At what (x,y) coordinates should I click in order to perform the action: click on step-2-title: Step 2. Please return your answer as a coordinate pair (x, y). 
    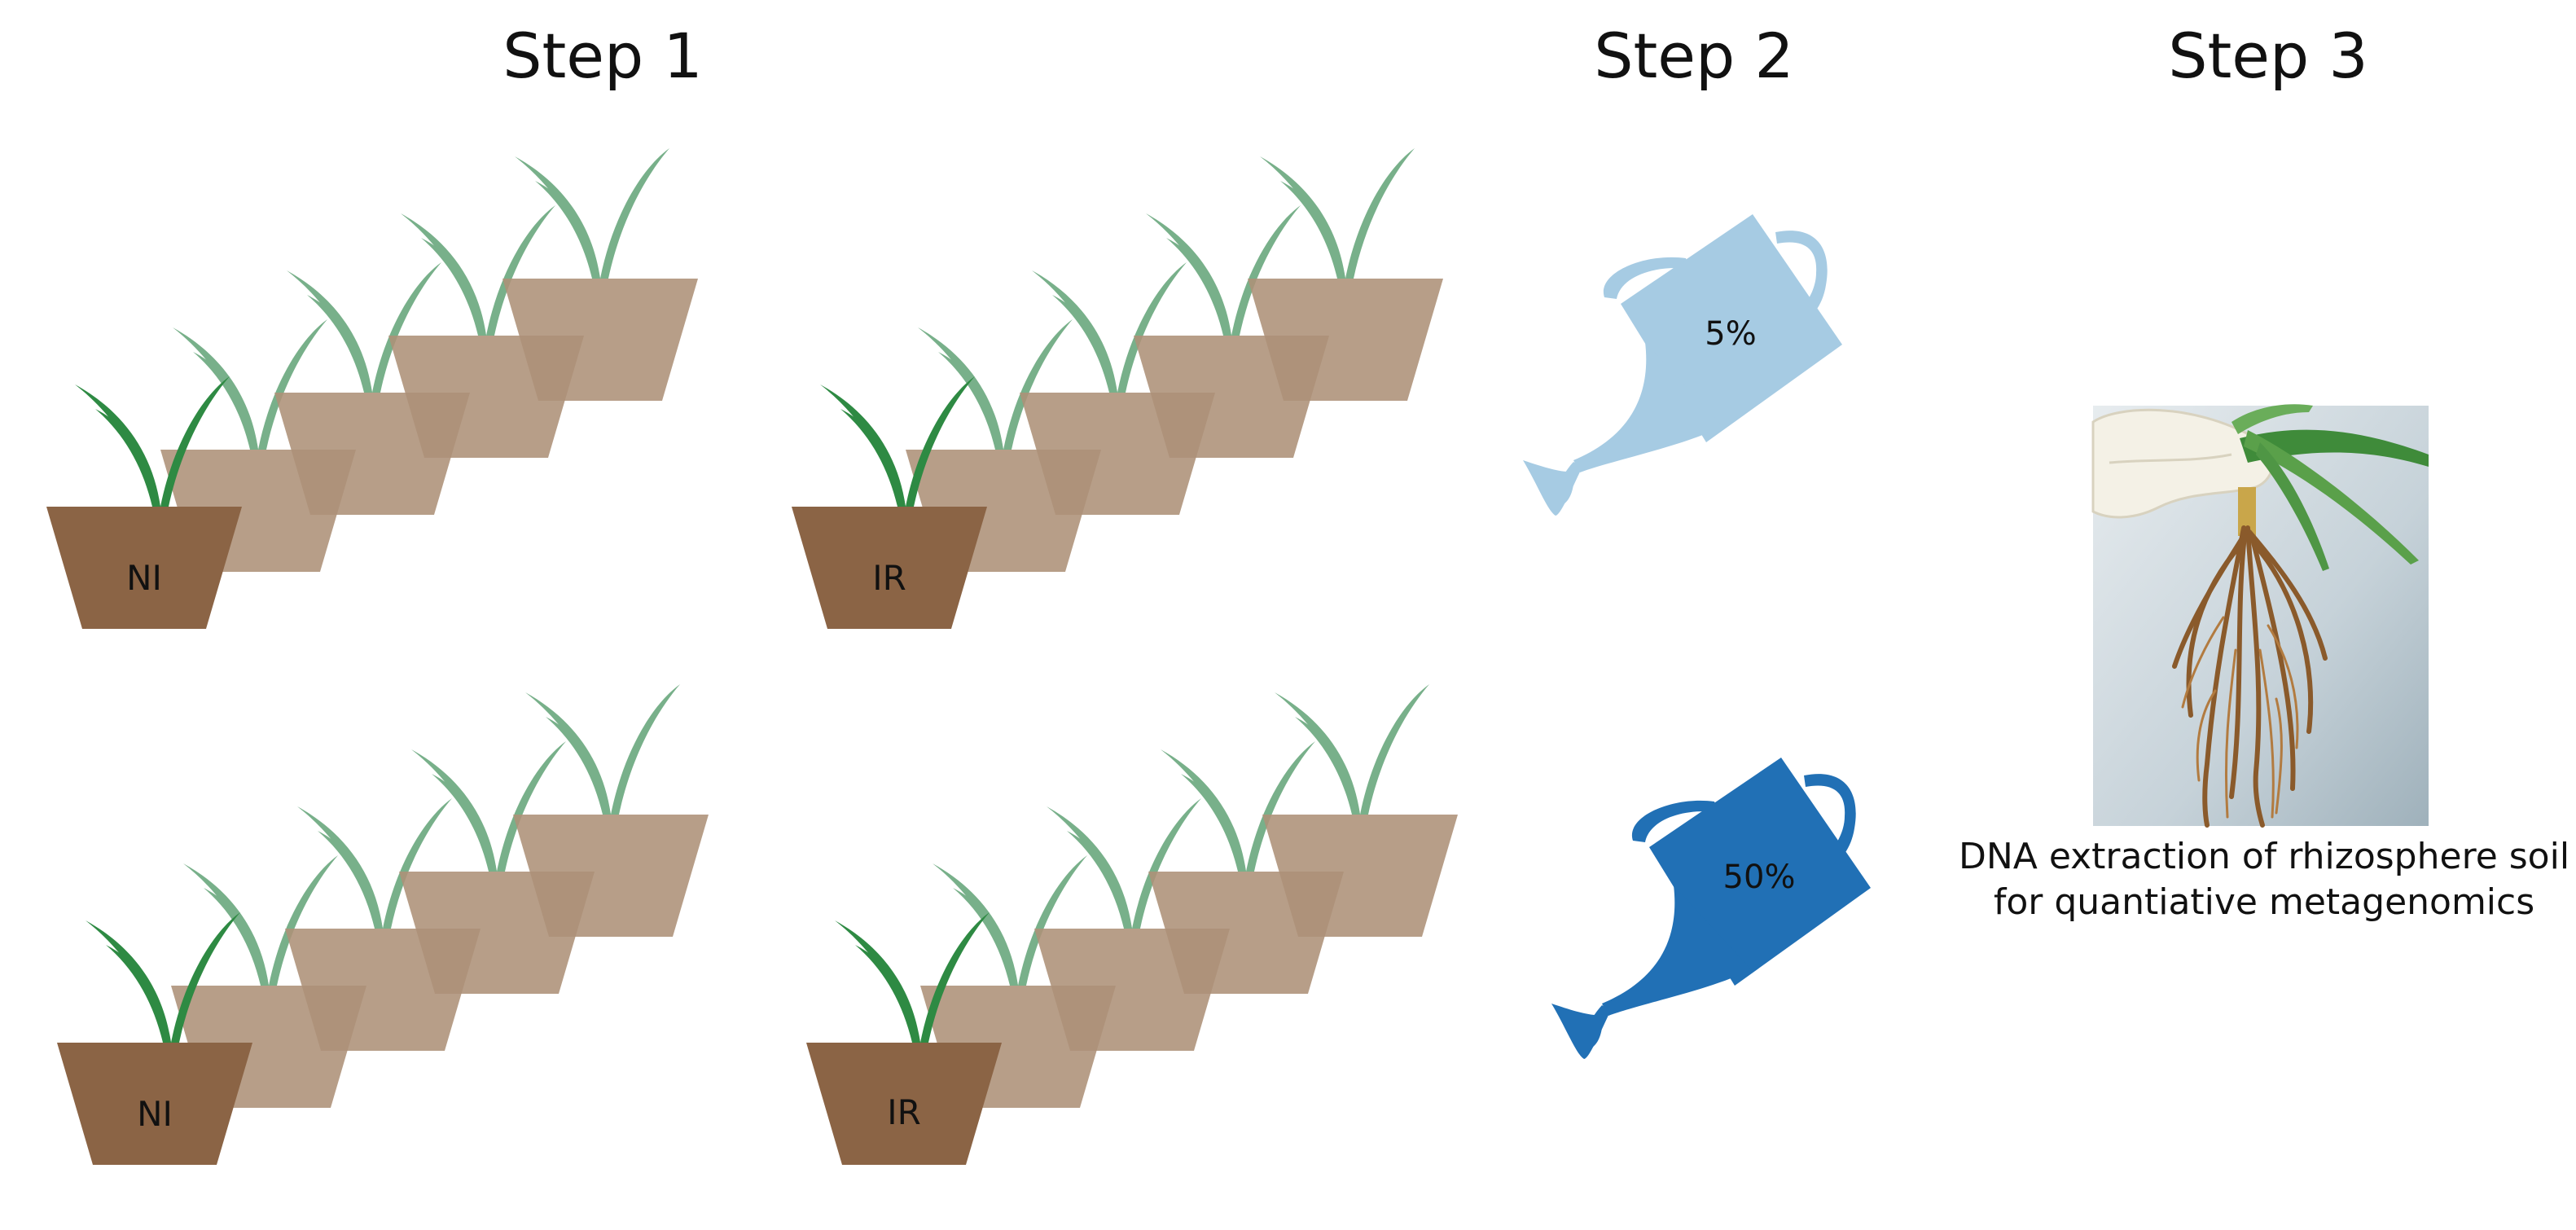
    Looking at the image, I should click on (1694, 56).